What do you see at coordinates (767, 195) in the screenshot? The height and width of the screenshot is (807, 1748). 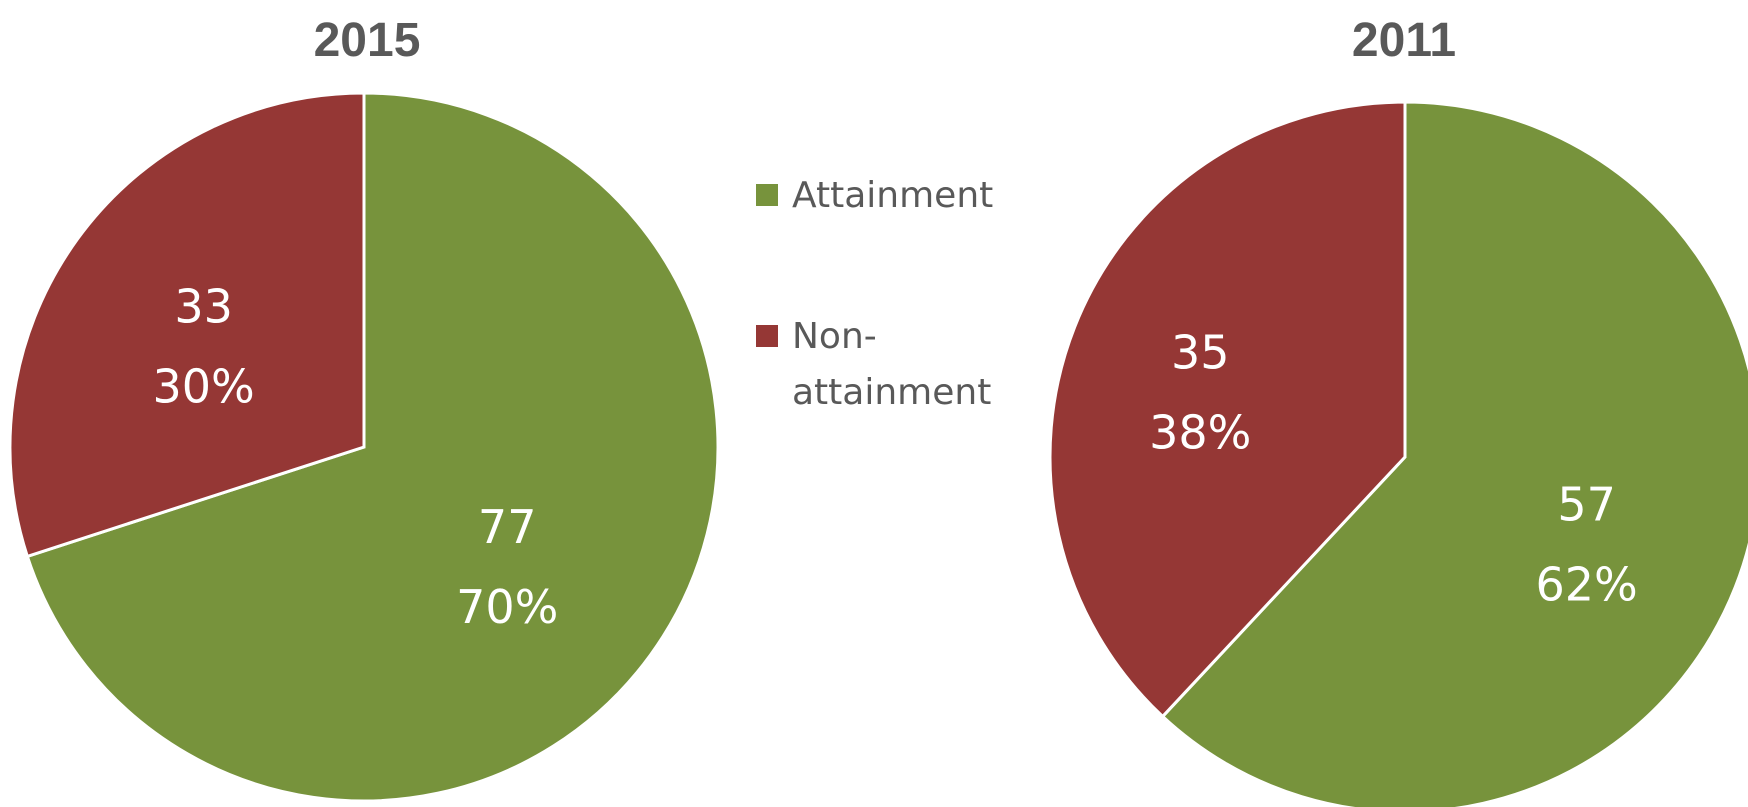 I see `legend-swatch-attainment` at bounding box center [767, 195].